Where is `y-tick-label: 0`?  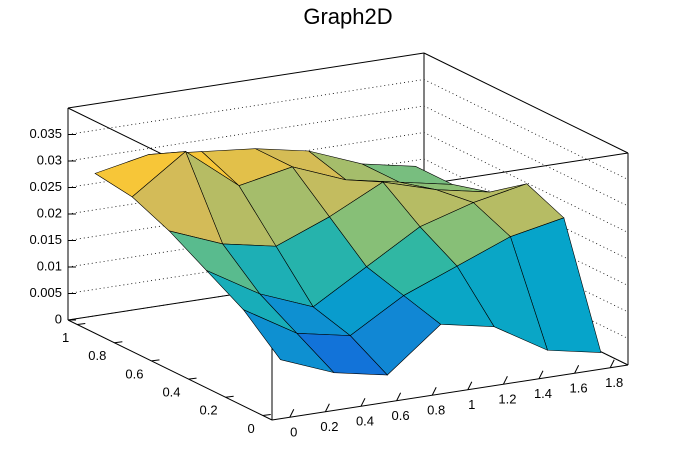 y-tick-label: 0 is located at coordinates (250, 428).